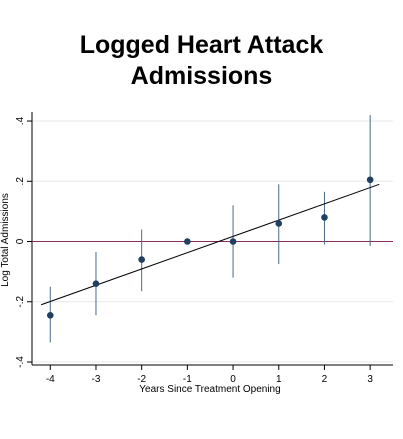 The width and height of the screenshot is (403, 439). What do you see at coordinates (233, 379) in the screenshot?
I see `x-tick-label-4: 0` at bounding box center [233, 379].